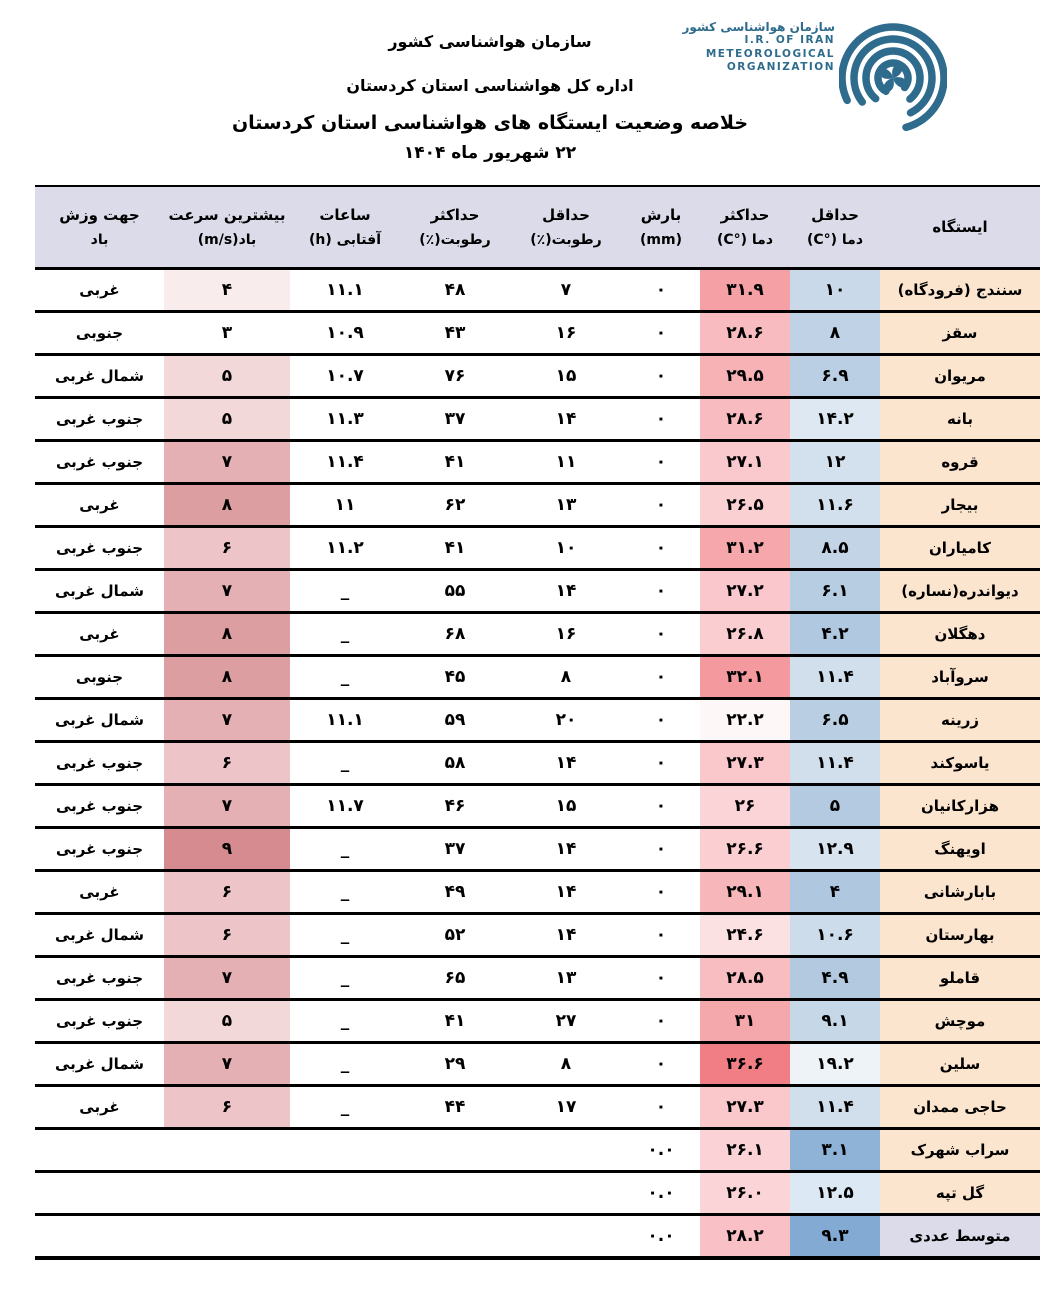 The width and height of the screenshot is (1057, 1305). I want to click on max-humidity-cell: ۴۱, so click(455, 548).